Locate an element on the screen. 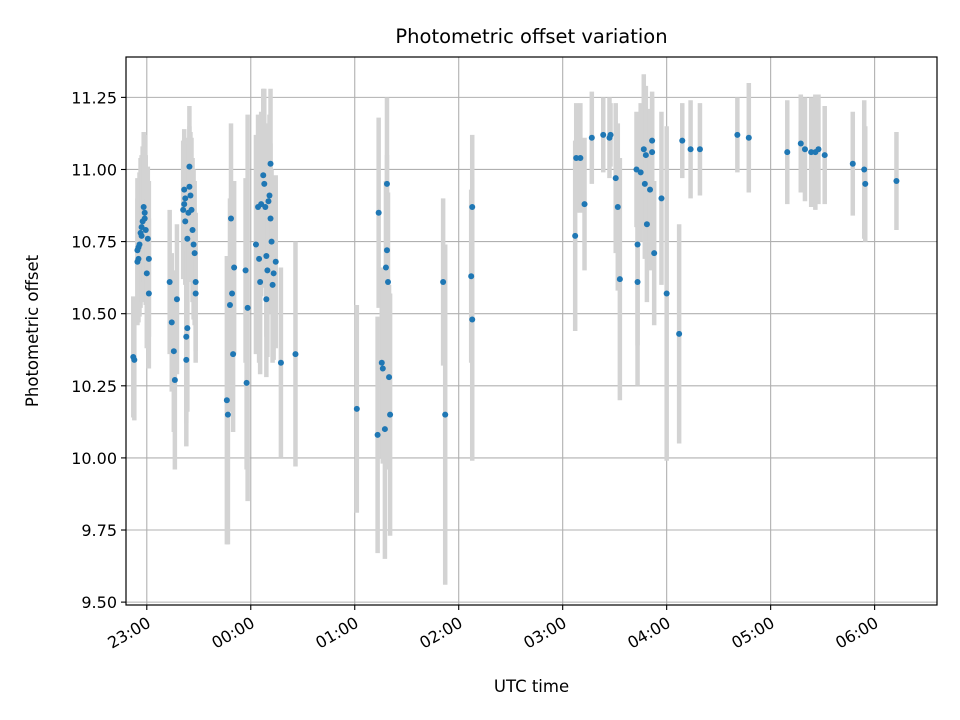 Image resolution: width=960 pixels, height=720 pixels. y-axis-title: Photometric offset is located at coordinates (32, 330).